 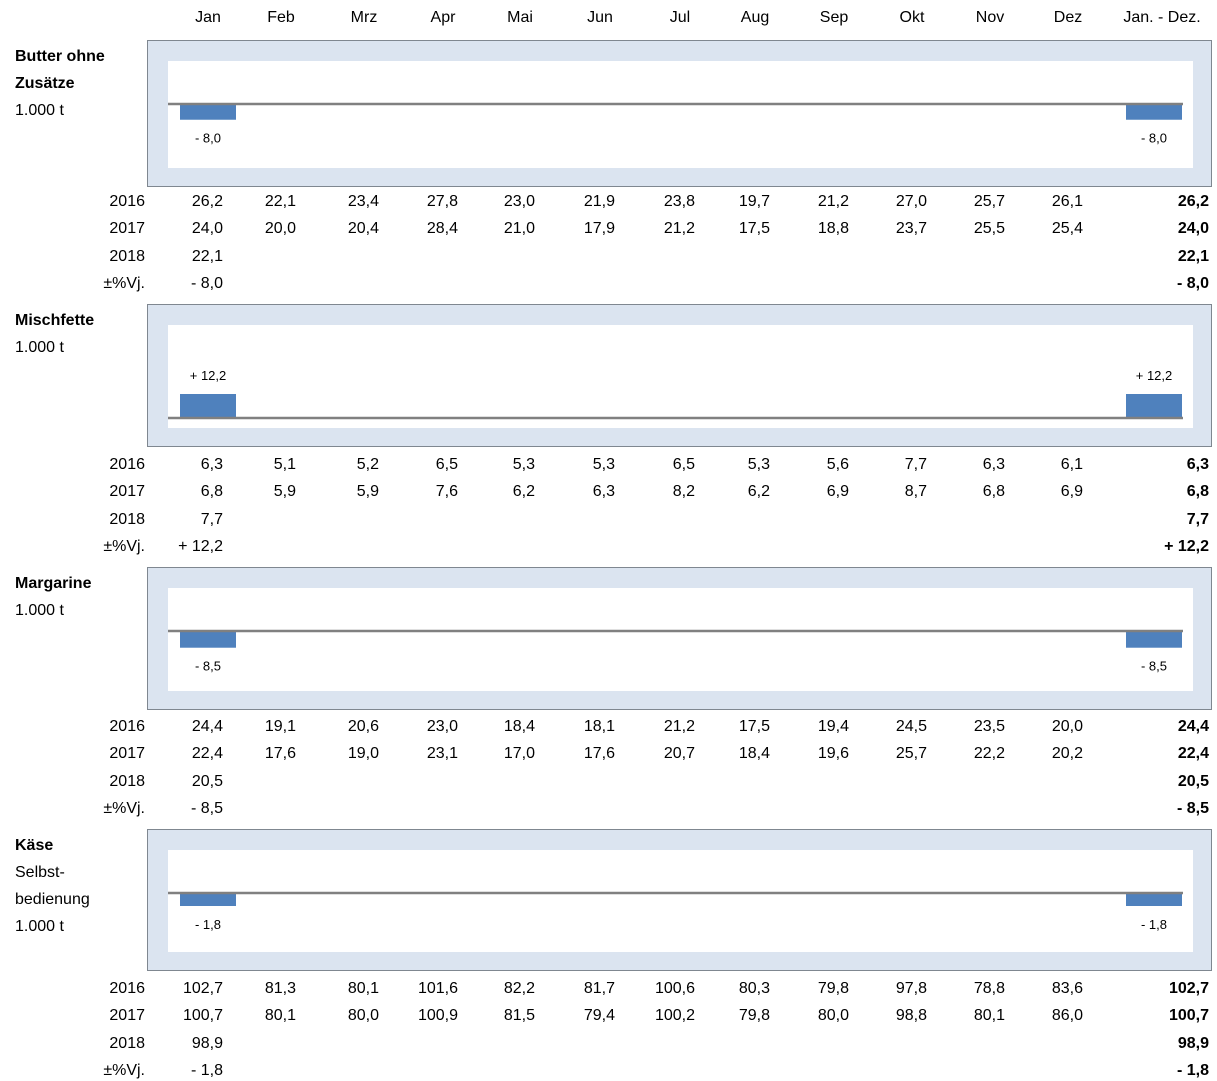 I want to click on month-header: Mrz, so click(x=364, y=17).